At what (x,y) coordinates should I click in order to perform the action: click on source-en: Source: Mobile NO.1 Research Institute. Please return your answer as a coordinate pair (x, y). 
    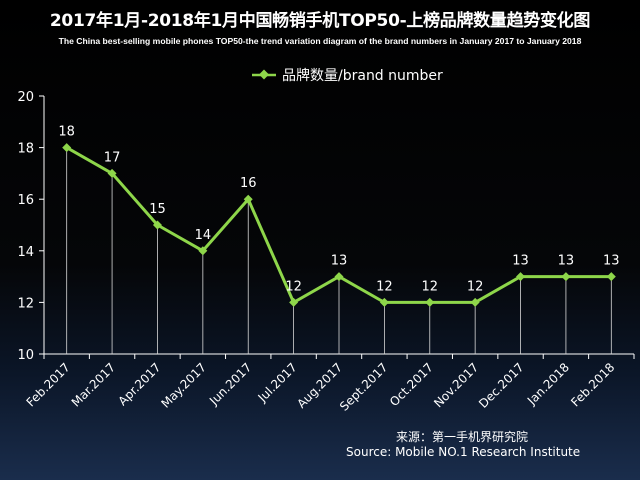
    Looking at the image, I should click on (463, 452).